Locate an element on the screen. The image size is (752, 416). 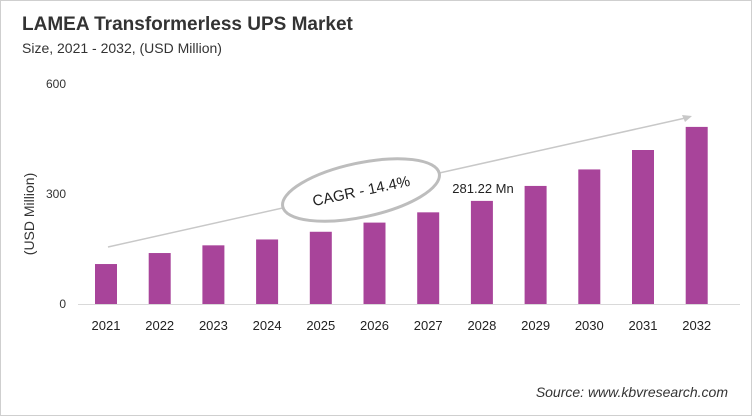
chart-title: LAMEA Transformerless UPS Market is located at coordinates (187, 24).